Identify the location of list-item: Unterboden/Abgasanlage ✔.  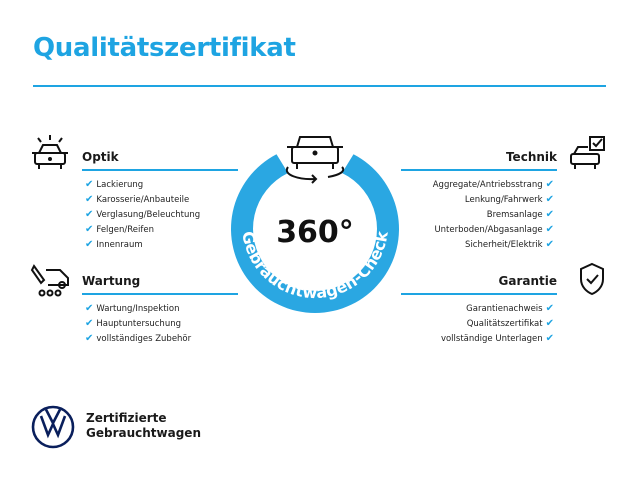
(494, 229).